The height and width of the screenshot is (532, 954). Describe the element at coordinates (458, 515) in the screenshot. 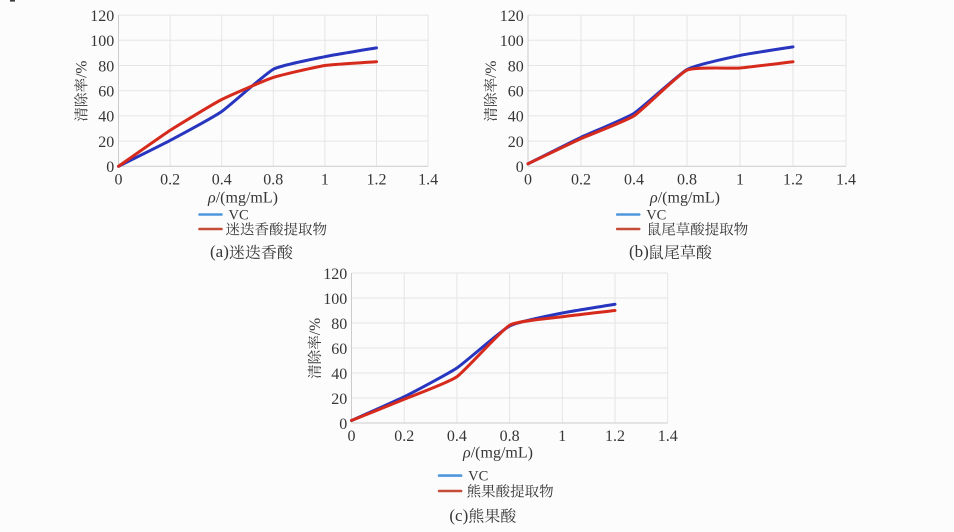

I see `svg-text: (c)` at that location.